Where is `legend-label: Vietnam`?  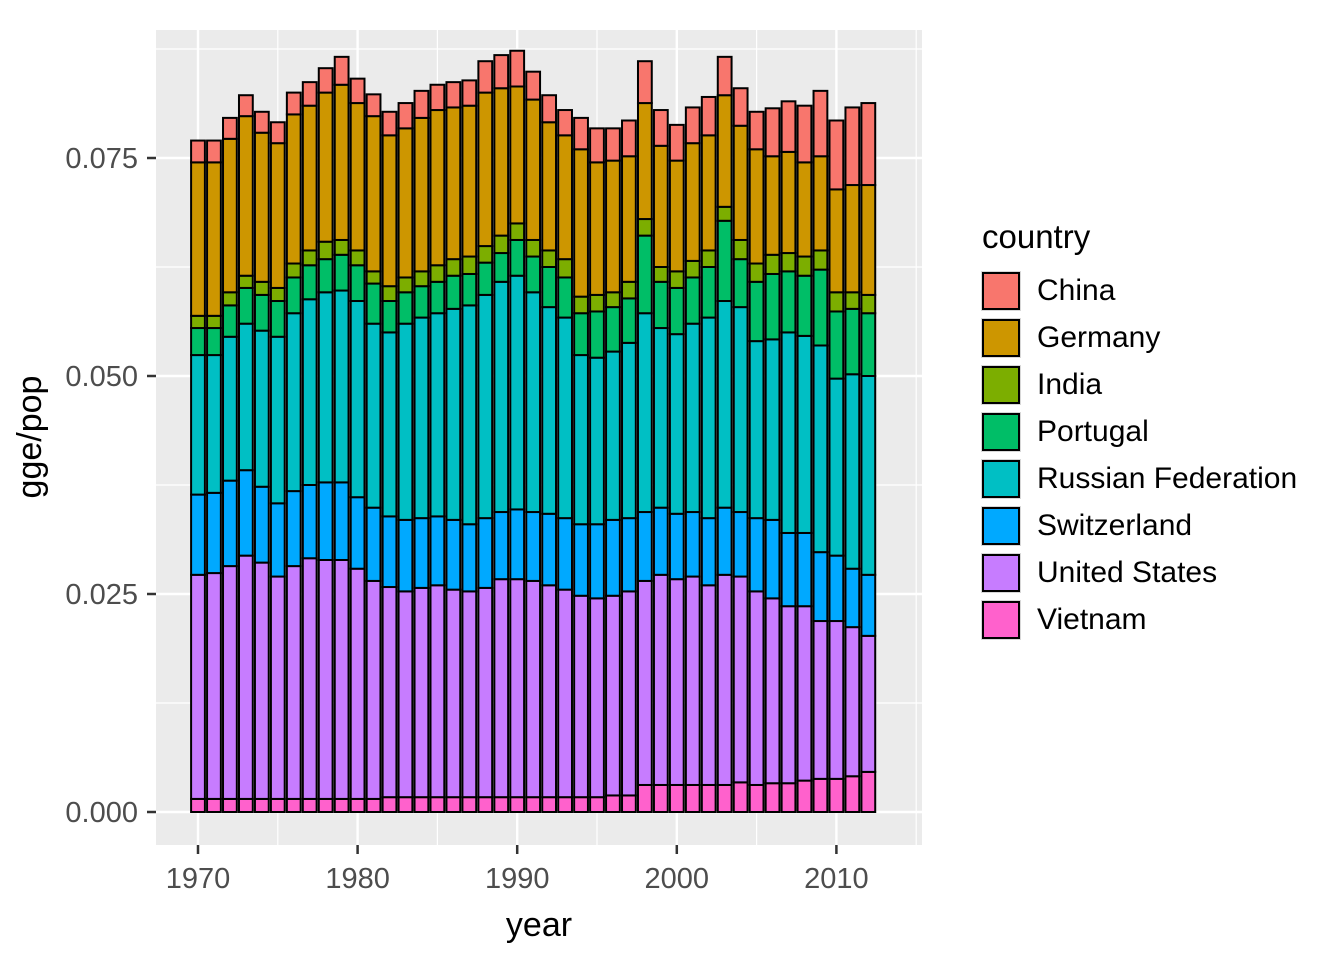 legend-label: Vietnam is located at coordinates (1092, 619).